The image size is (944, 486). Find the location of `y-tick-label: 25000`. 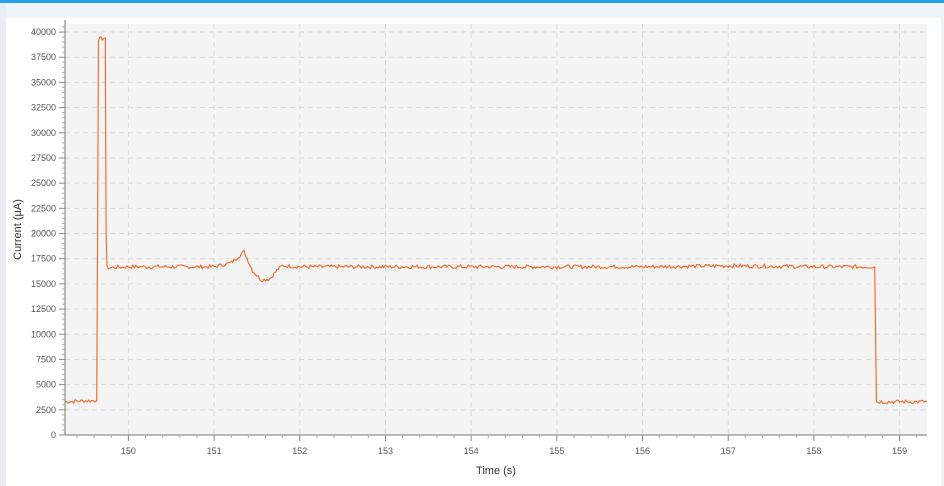

y-tick-label: 25000 is located at coordinates (43, 183).